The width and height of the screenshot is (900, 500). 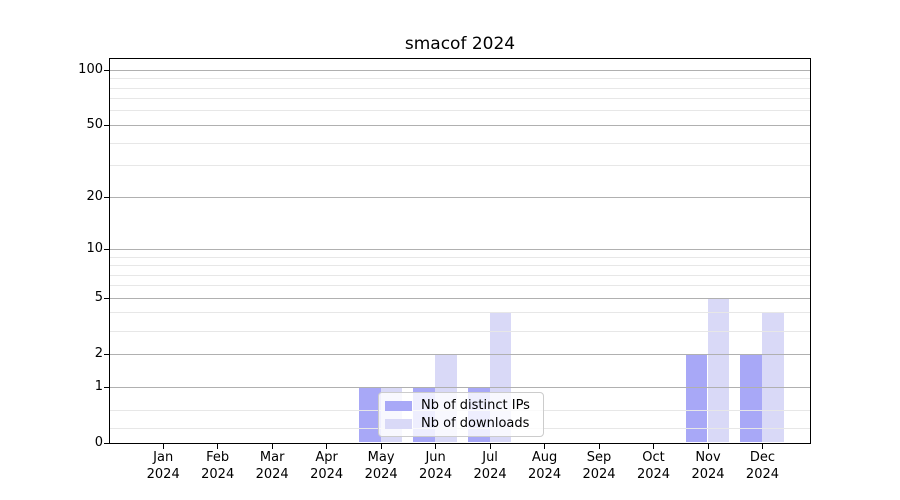 What do you see at coordinates (218, 466) in the screenshot?
I see `x-tick-label: Feb 2024` at bounding box center [218, 466].